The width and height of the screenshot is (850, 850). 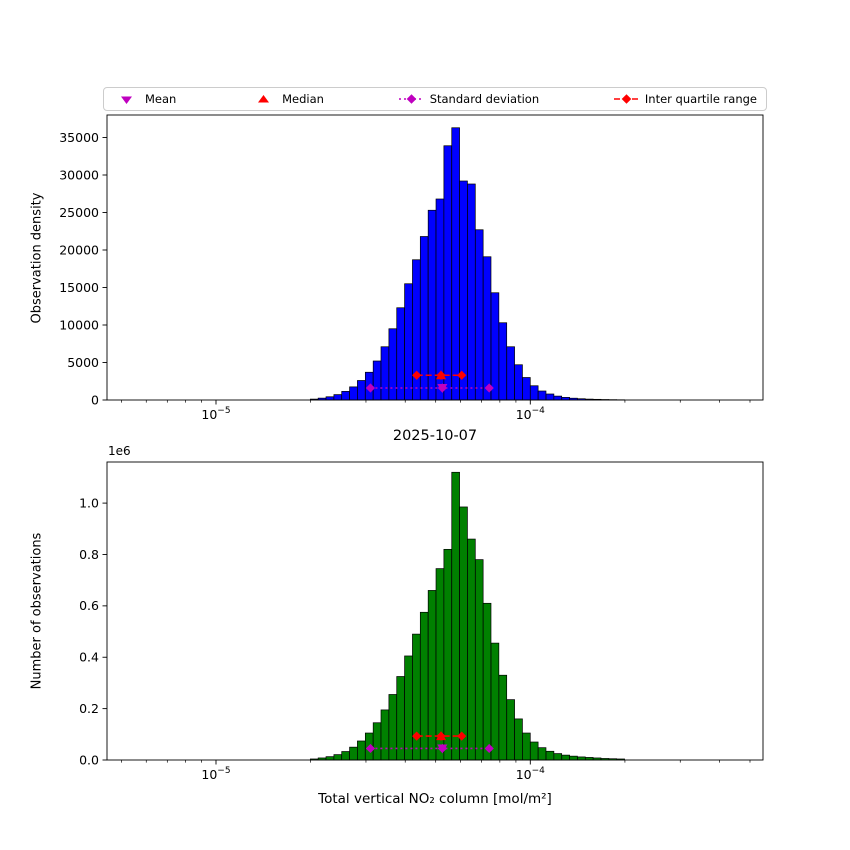 I want to click on legend-label: Median, so click(x=303, y=99).